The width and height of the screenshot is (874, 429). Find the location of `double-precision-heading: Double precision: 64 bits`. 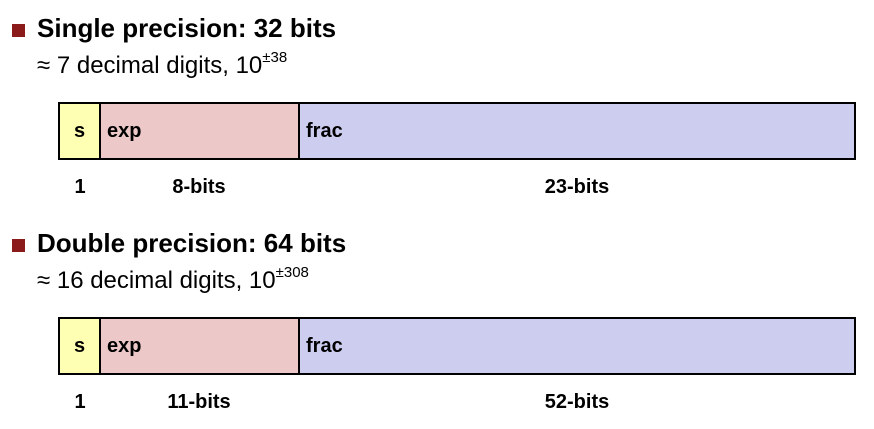

double-precision-heading: Double precision: 64 bits is located at coordinates (192, 243).